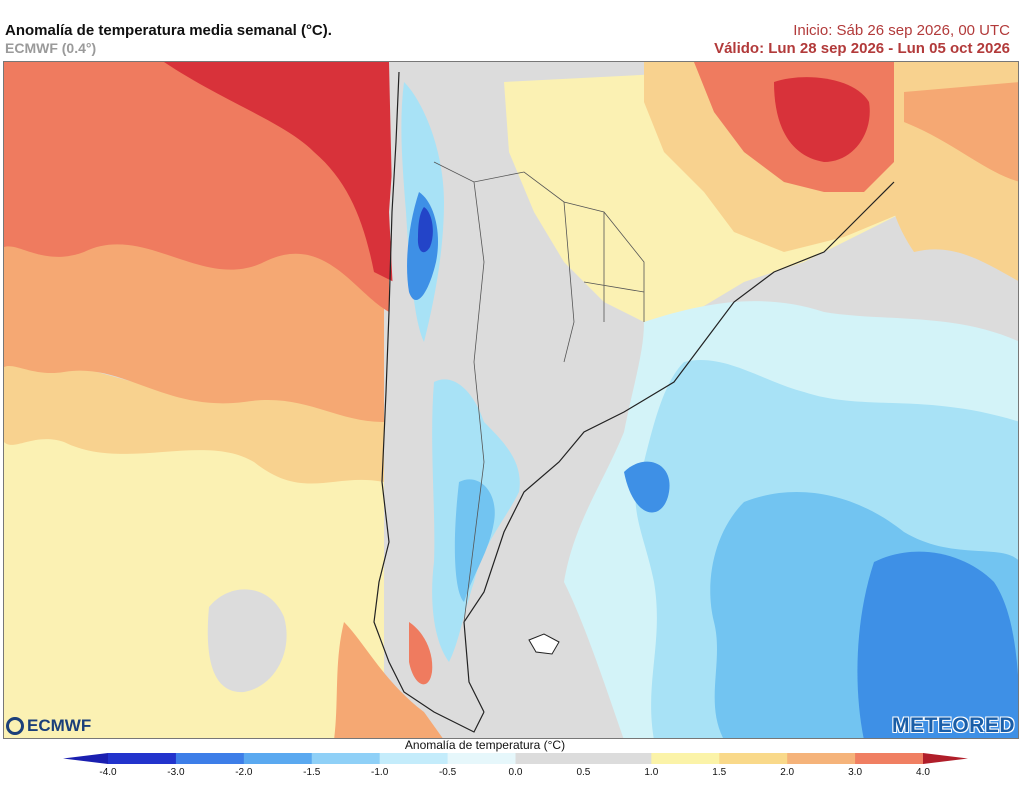  What do you see at coordinates (787, 772) in the screenshot?
I see `colorbar-tick-label: 2.0` at bounding box center [787, 772].